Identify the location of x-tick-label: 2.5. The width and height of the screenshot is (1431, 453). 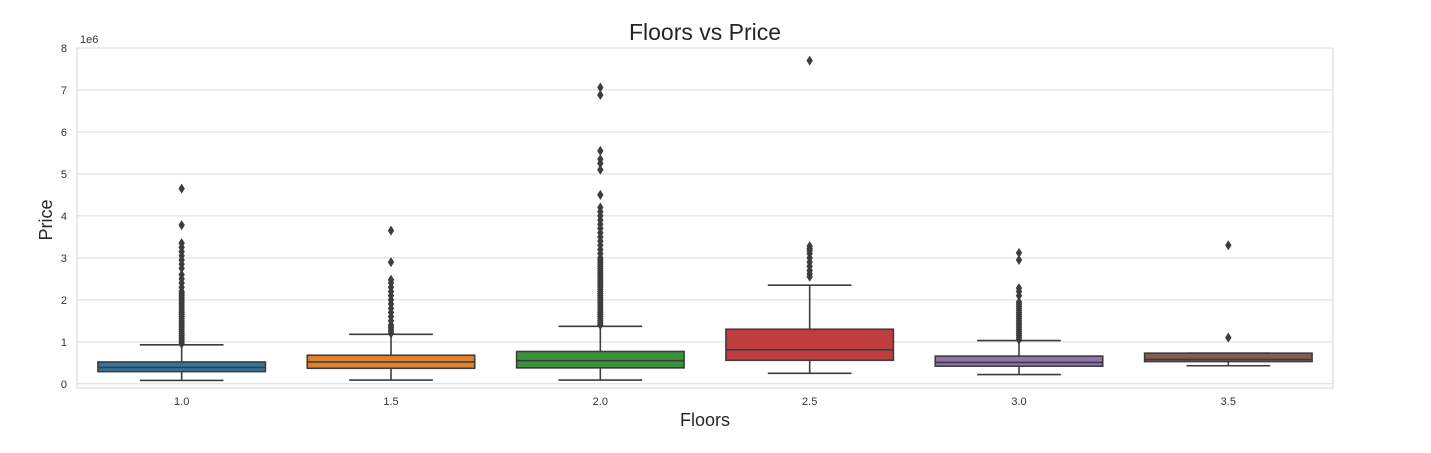
(809, 402).